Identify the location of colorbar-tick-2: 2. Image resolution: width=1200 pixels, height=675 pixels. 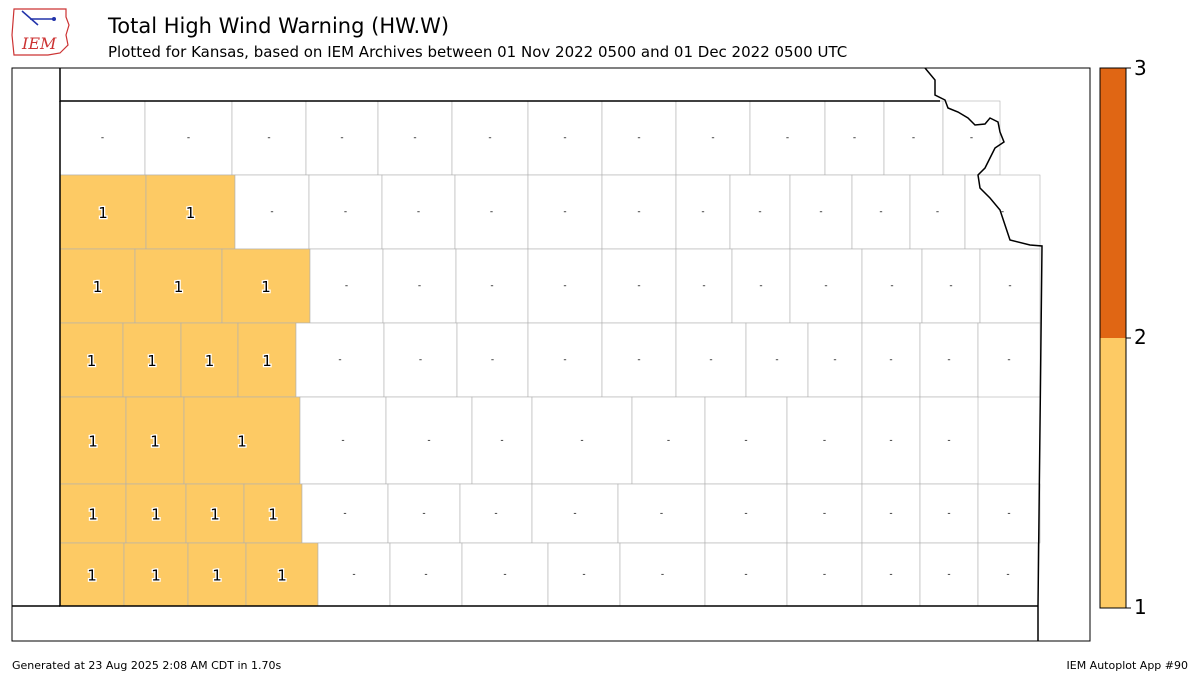
(1140, 337).